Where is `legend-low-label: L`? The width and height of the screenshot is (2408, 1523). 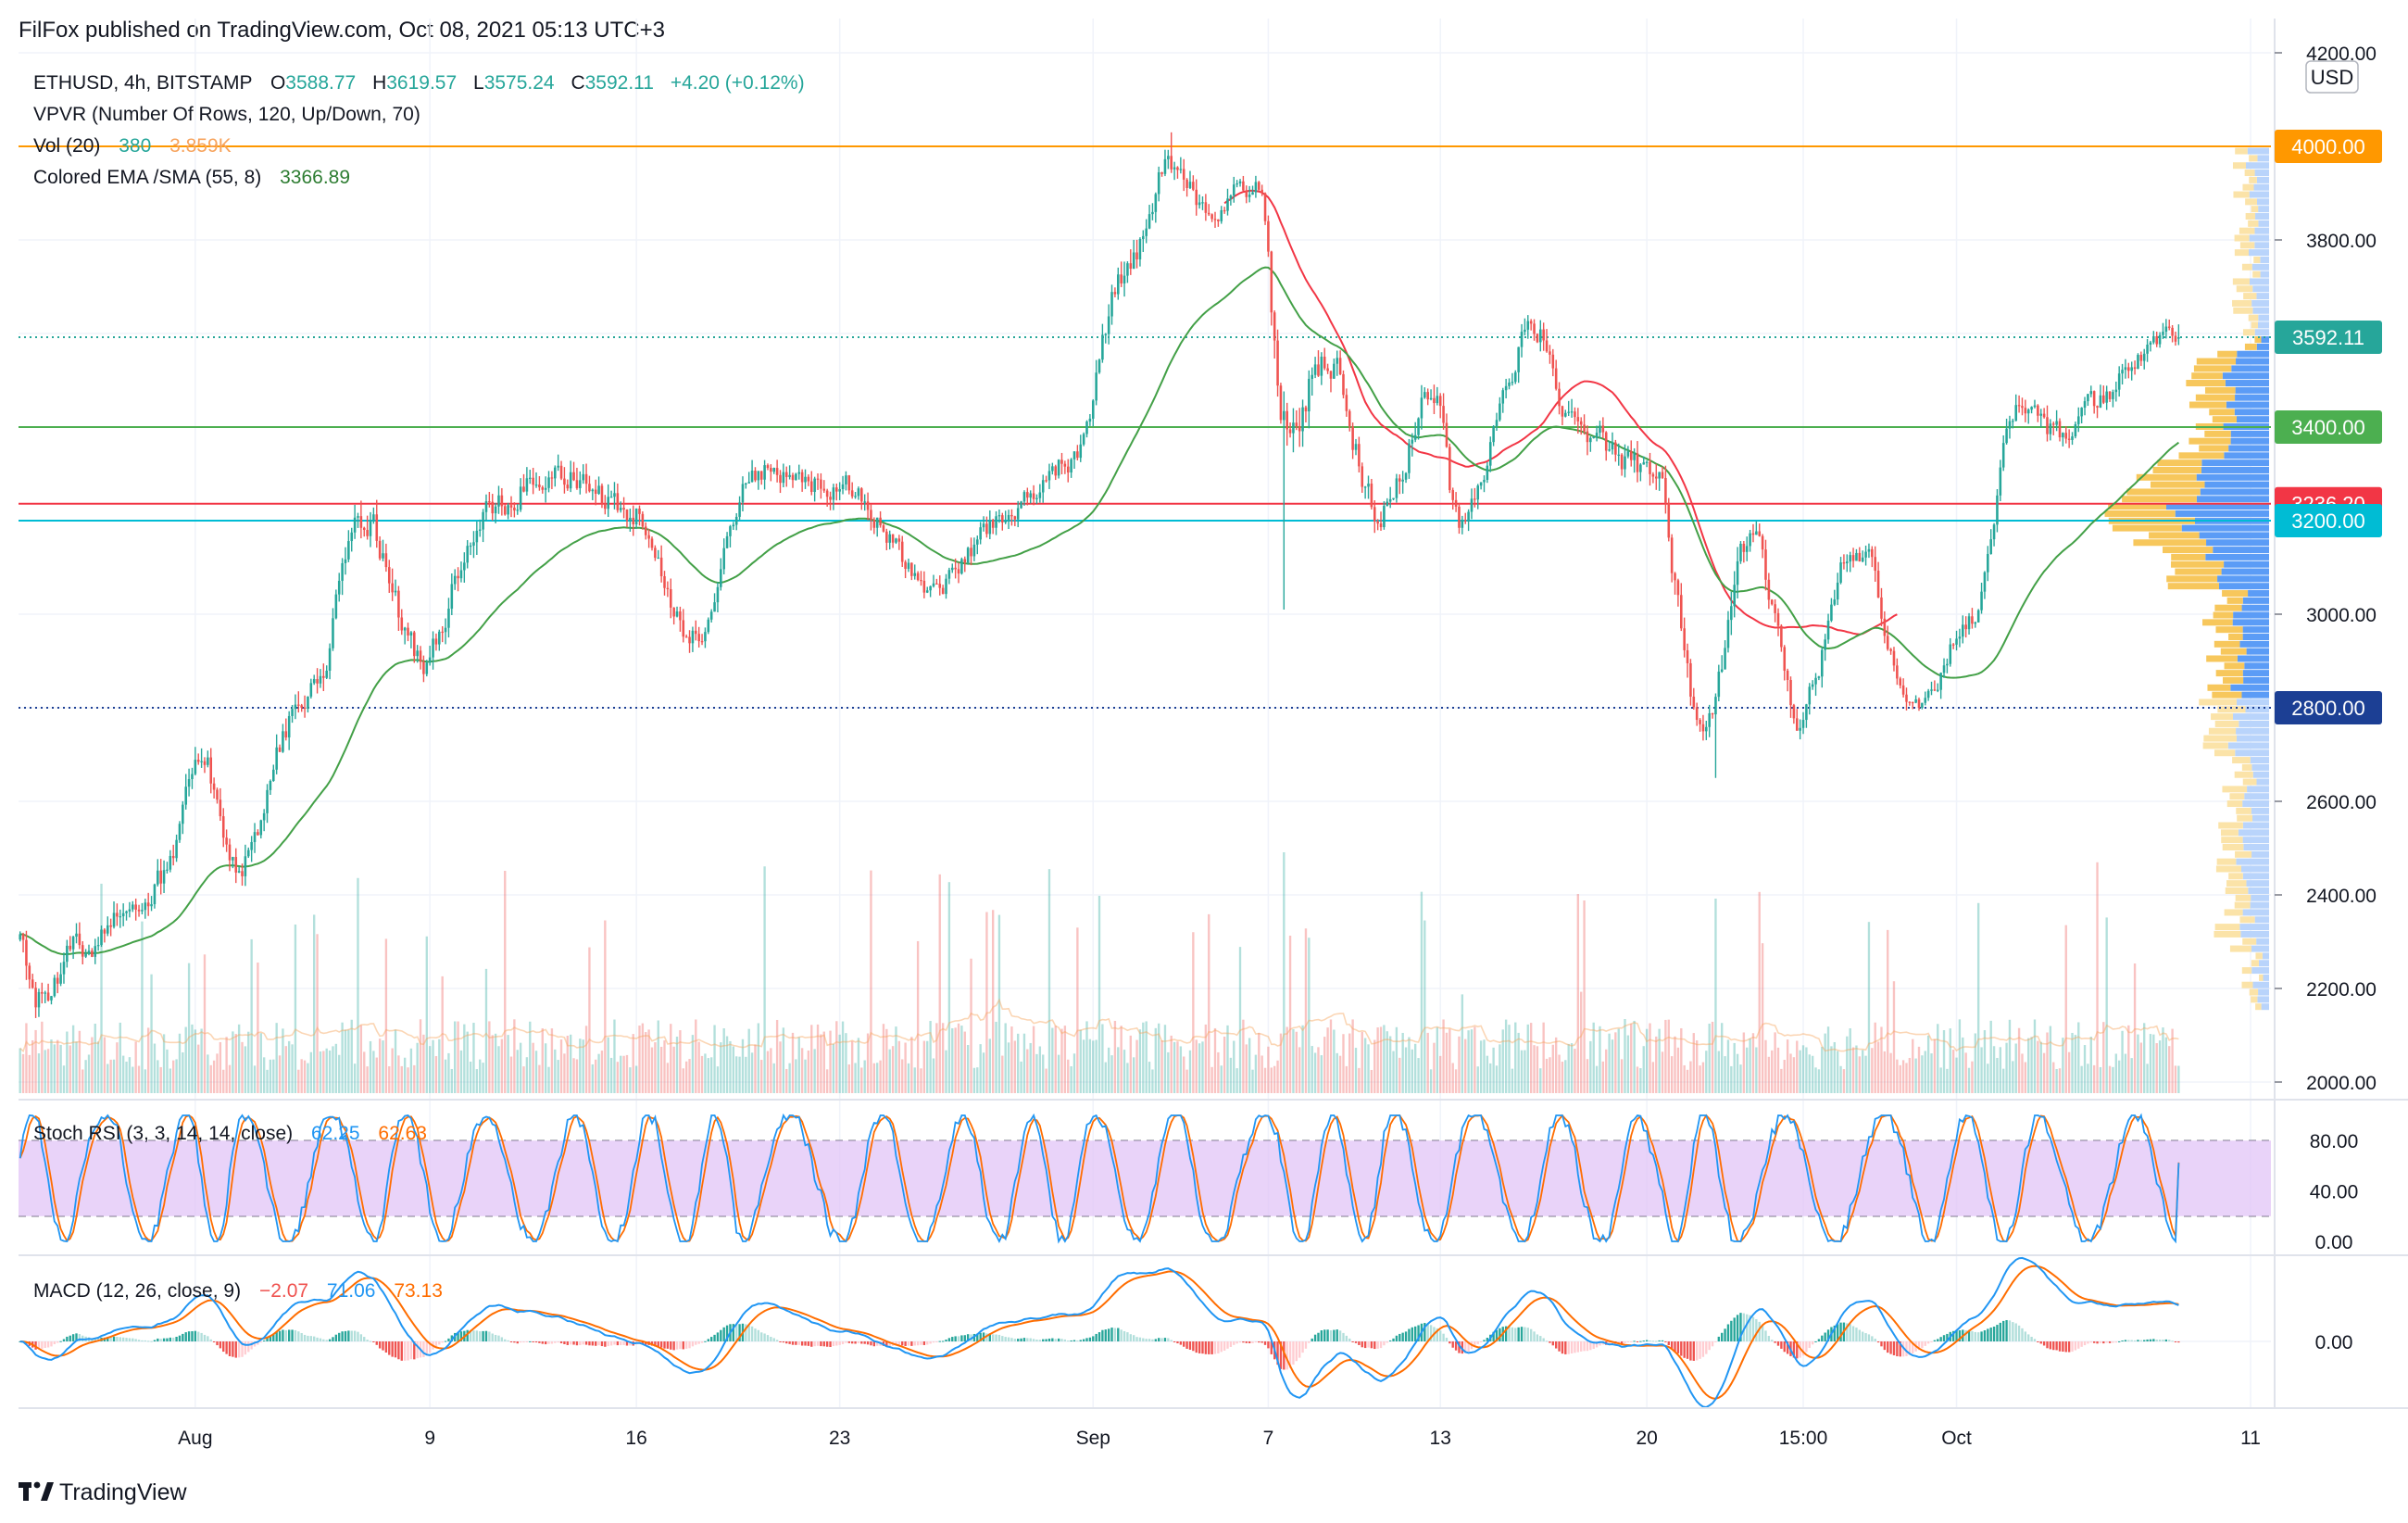 legend-low-label: L is located at coordinates (479, 83).